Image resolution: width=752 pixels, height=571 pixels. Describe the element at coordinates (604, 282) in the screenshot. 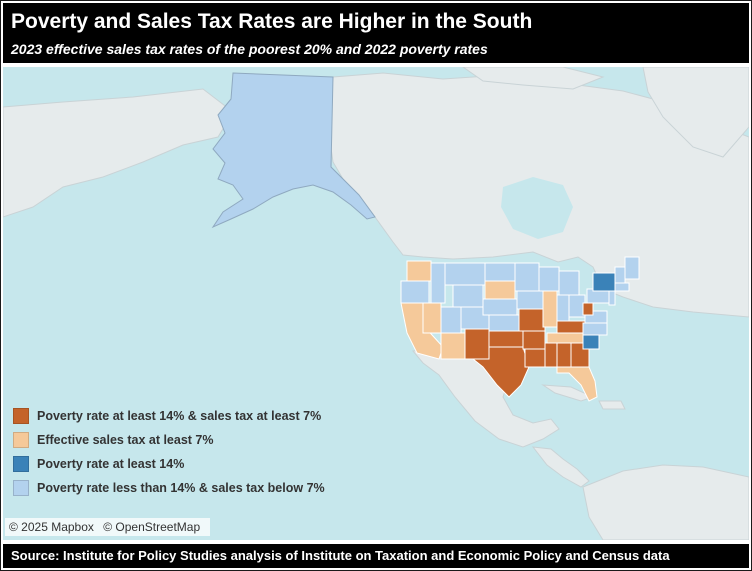

I see `state-new-york` at that location.